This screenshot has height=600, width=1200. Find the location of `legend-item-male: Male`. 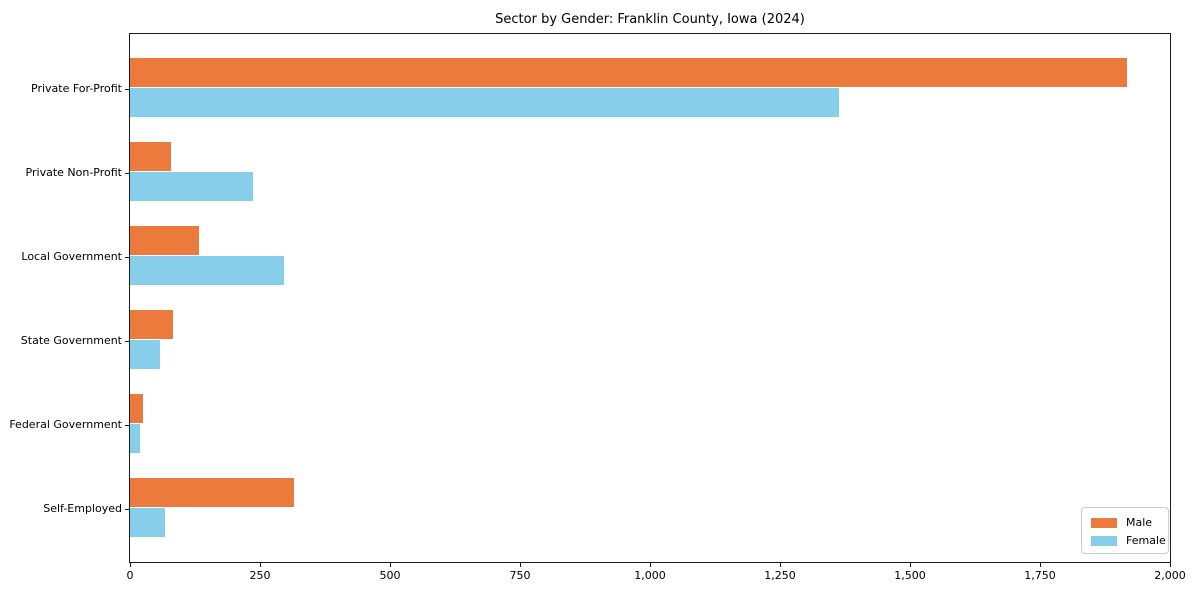

legend-item-male: Male is located at coordinates (1129, 522).